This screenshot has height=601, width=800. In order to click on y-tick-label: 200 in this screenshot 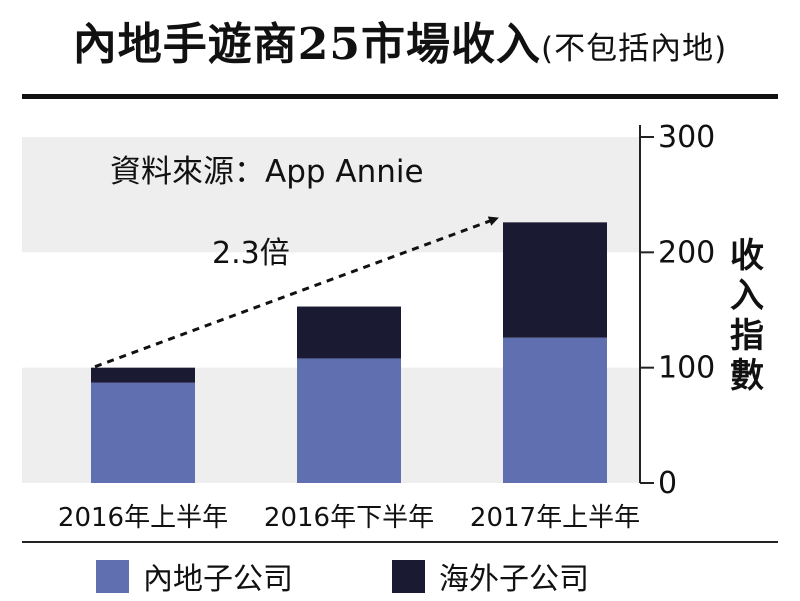, I will do `click(686, 252)`.